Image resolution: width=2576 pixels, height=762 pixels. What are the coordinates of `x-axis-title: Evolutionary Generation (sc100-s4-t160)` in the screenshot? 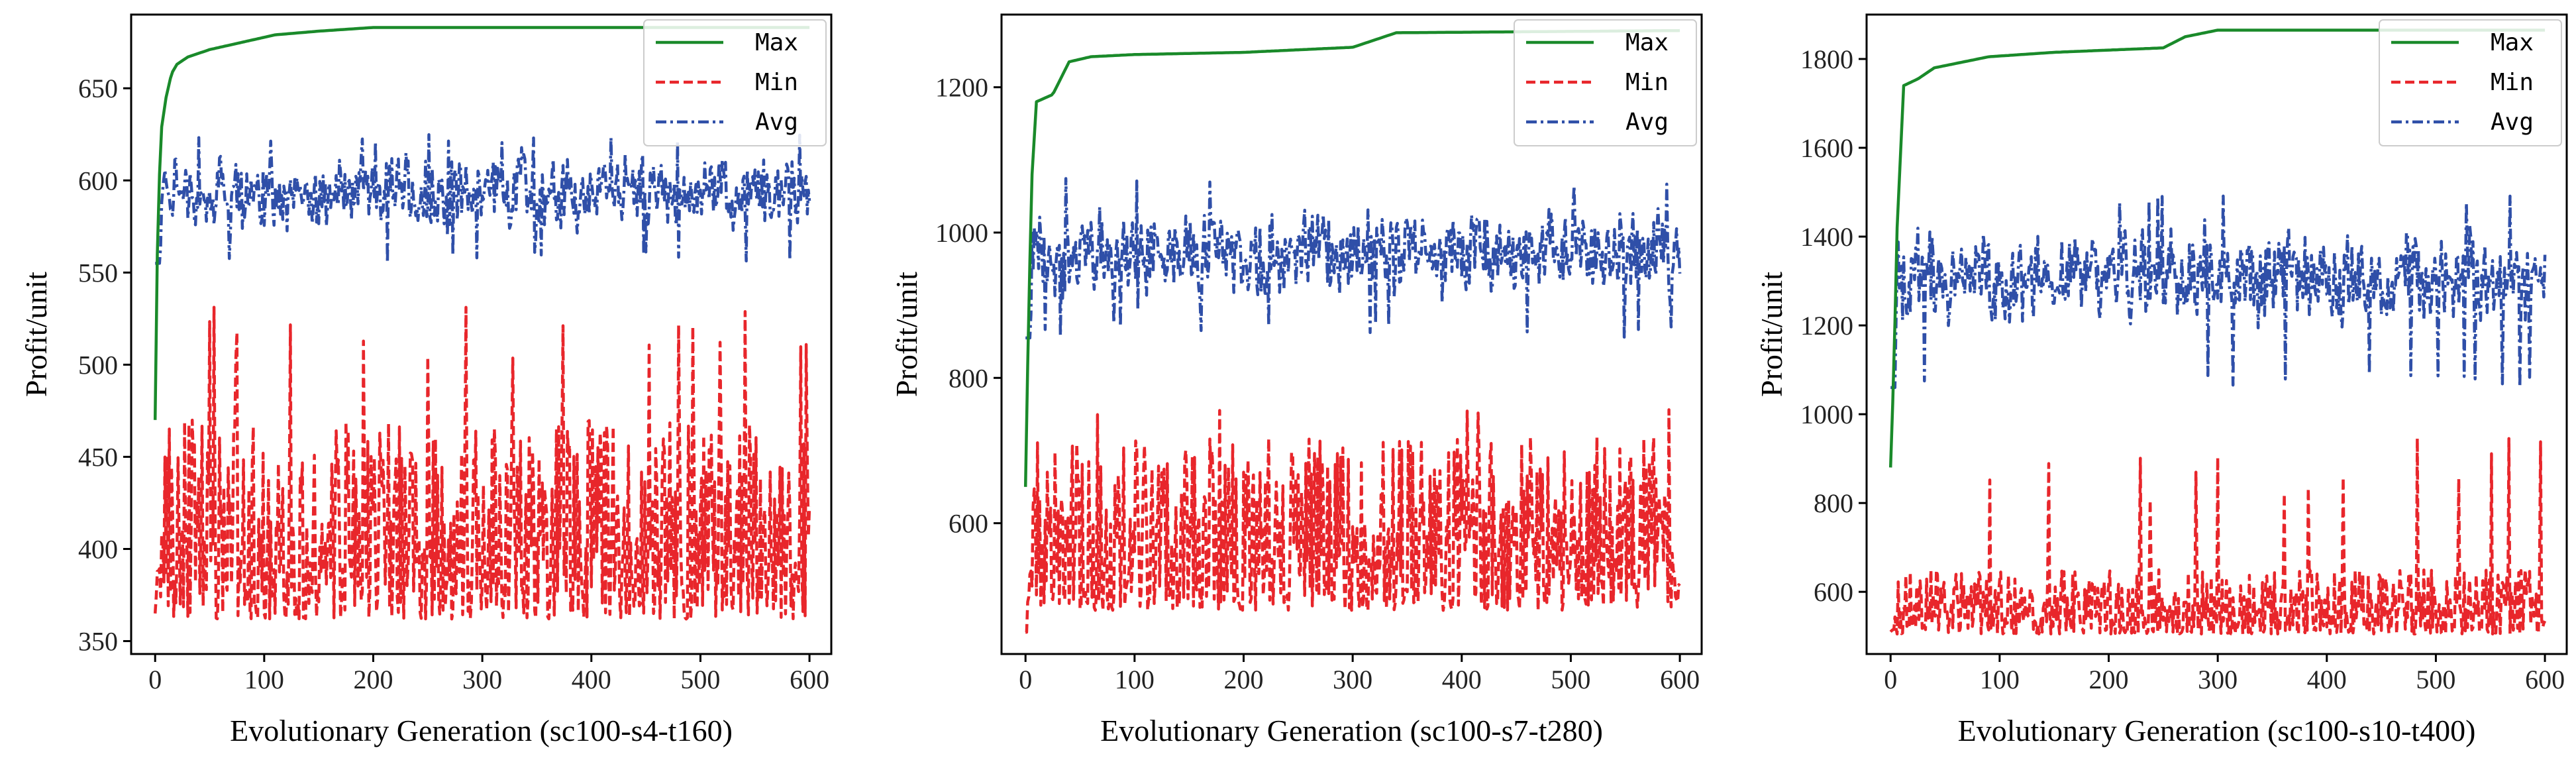 It's located at (481, 730).